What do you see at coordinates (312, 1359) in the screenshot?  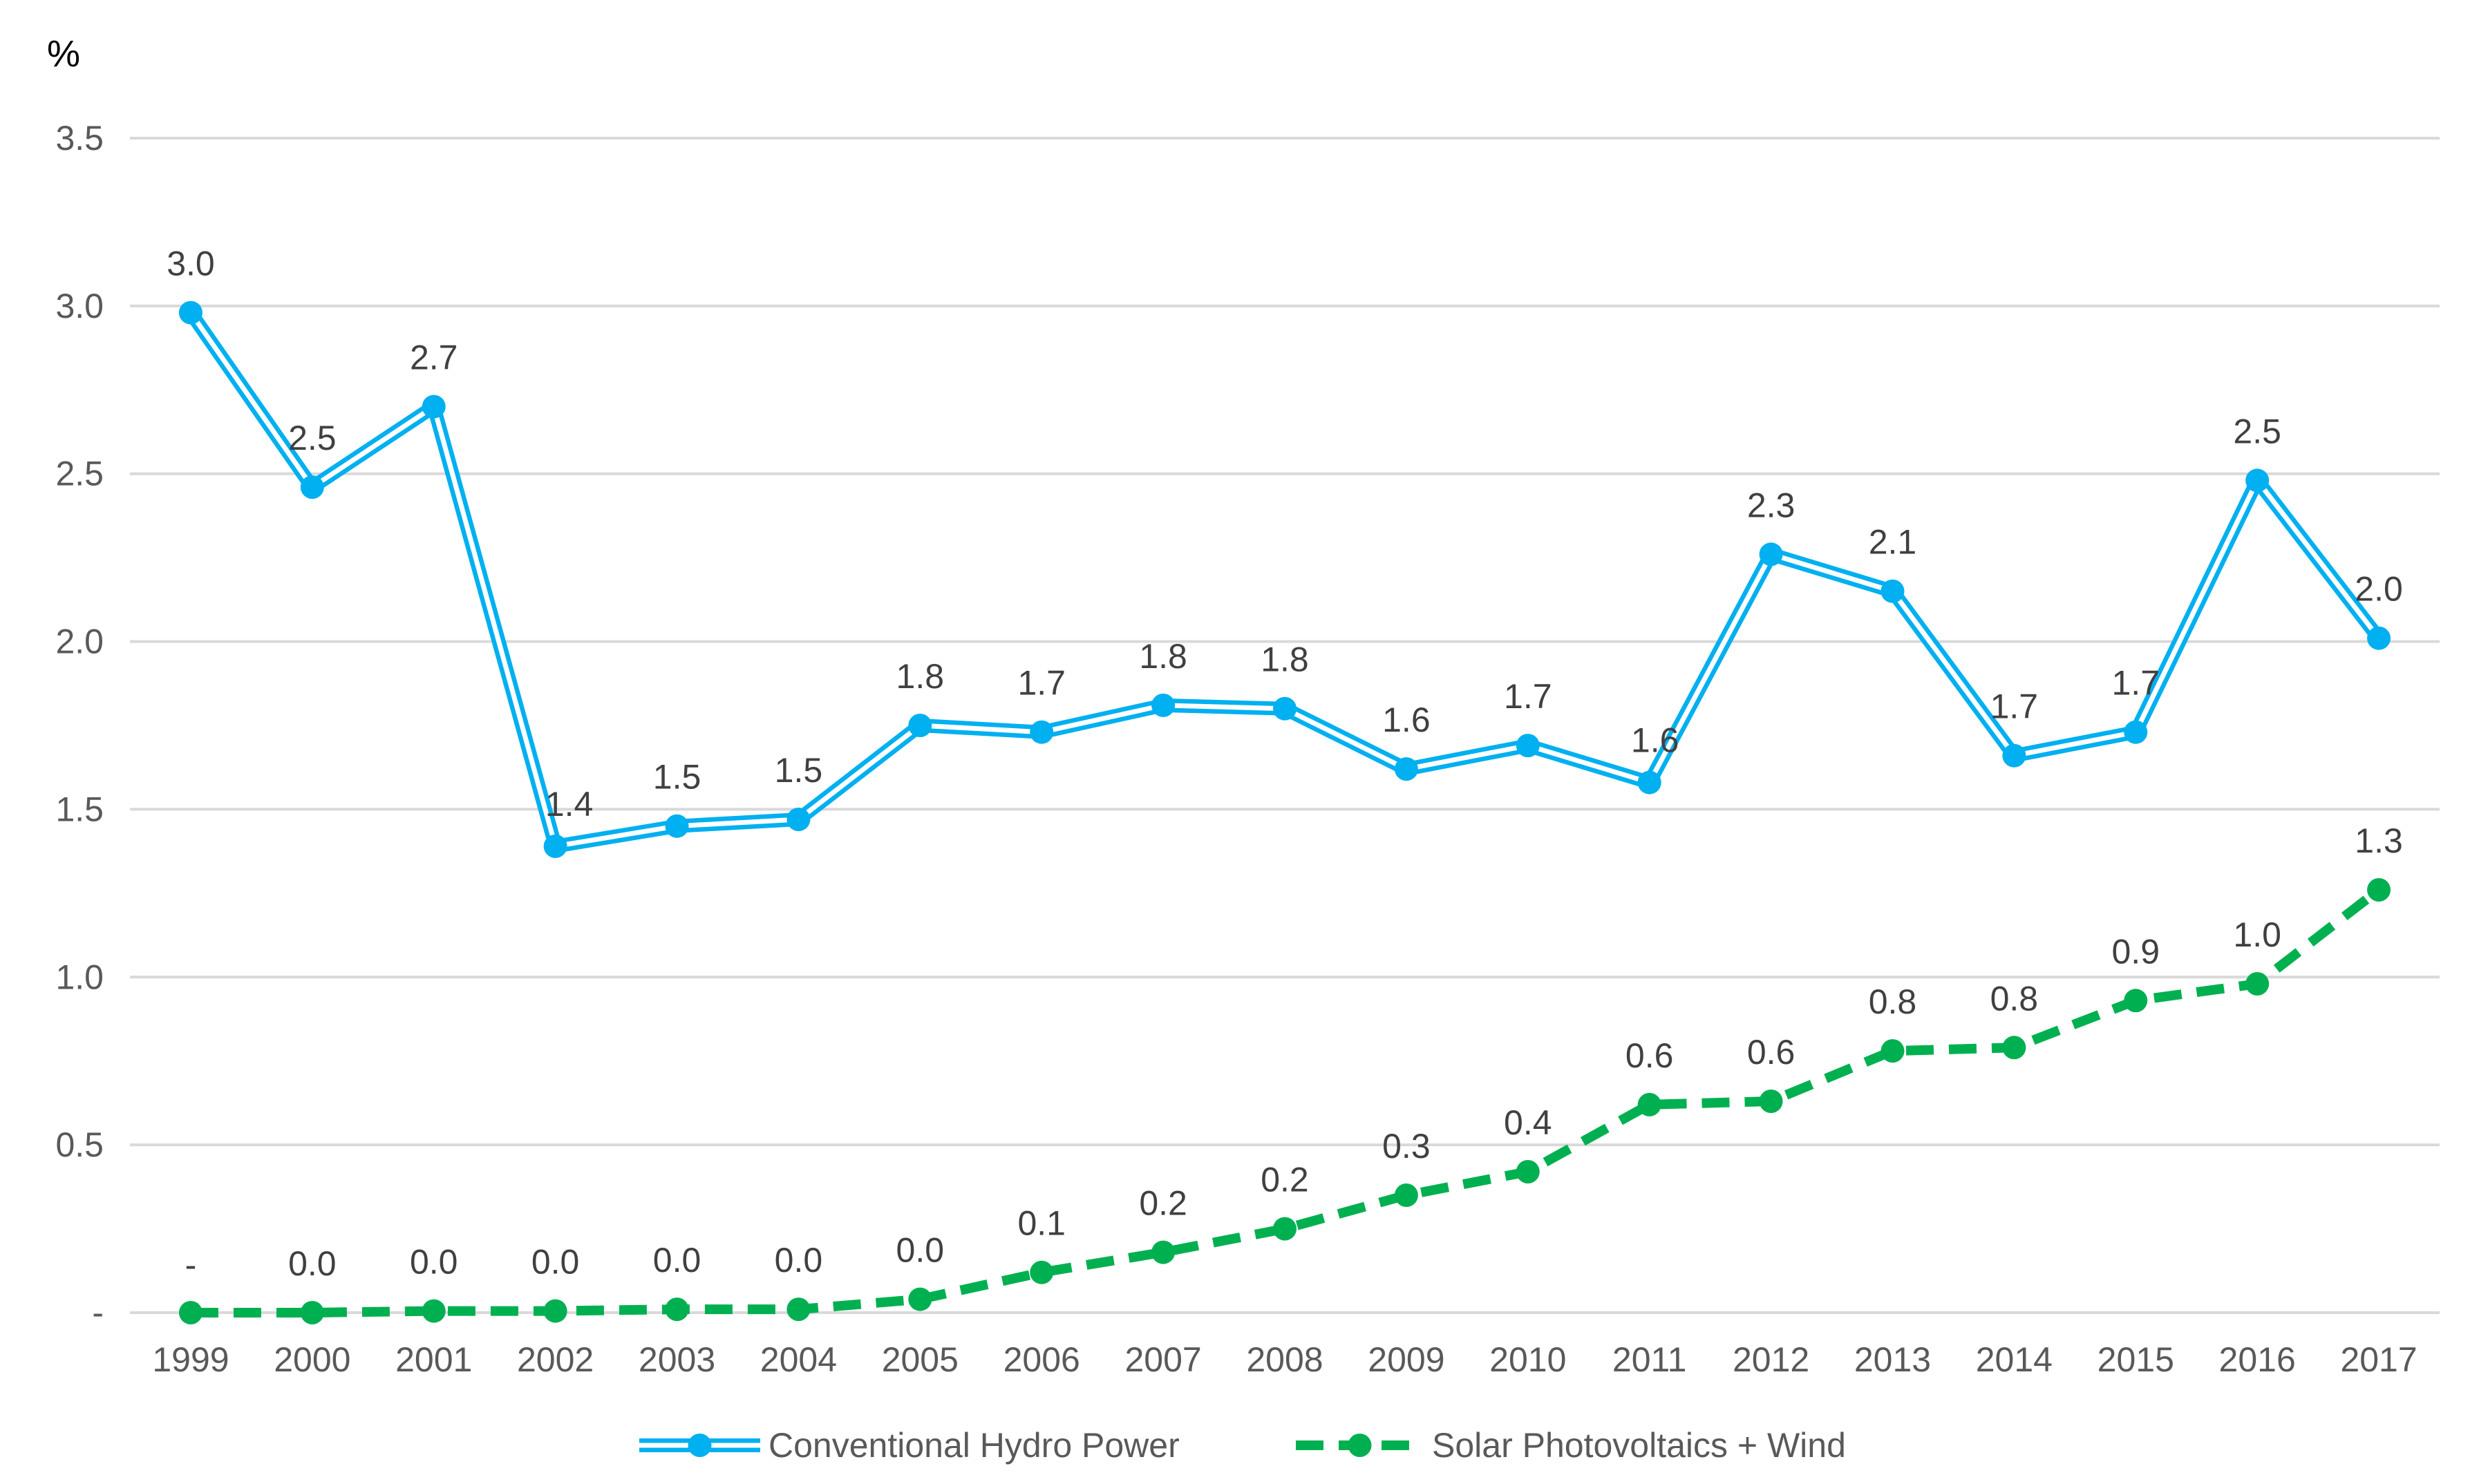 I see `x-tick-label: 2000` at bounding box center [312, 1359].